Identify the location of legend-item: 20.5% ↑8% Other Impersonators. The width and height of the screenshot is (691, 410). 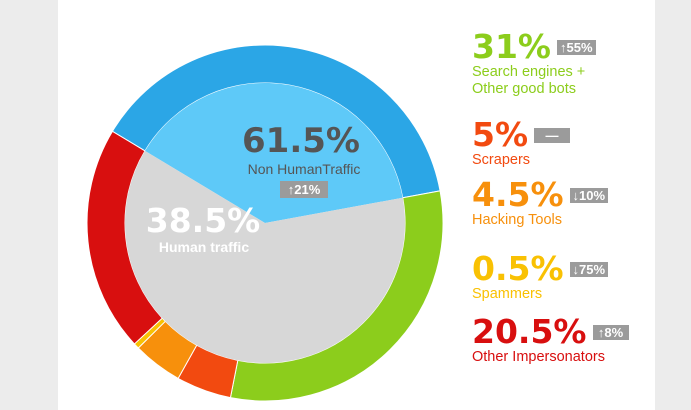
(550, 340).